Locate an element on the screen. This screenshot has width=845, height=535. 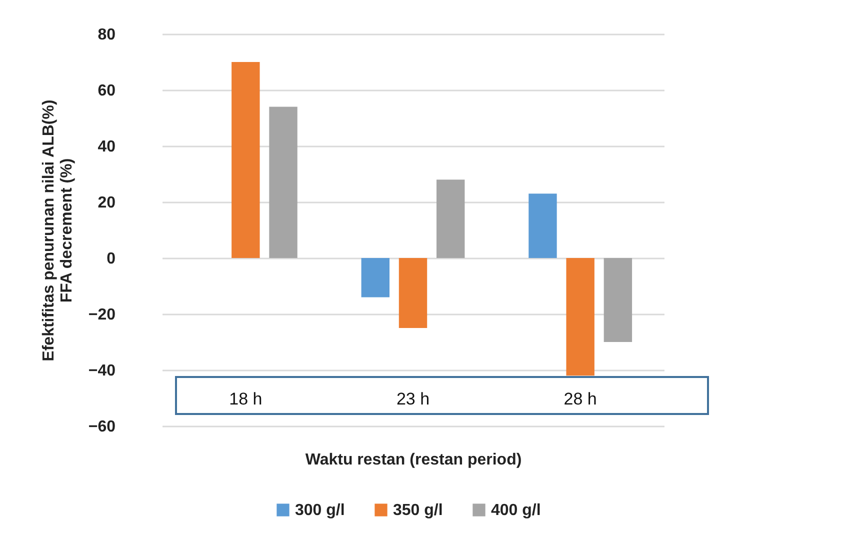
y-tick-label: 60 is located at coordinates (107, 91).